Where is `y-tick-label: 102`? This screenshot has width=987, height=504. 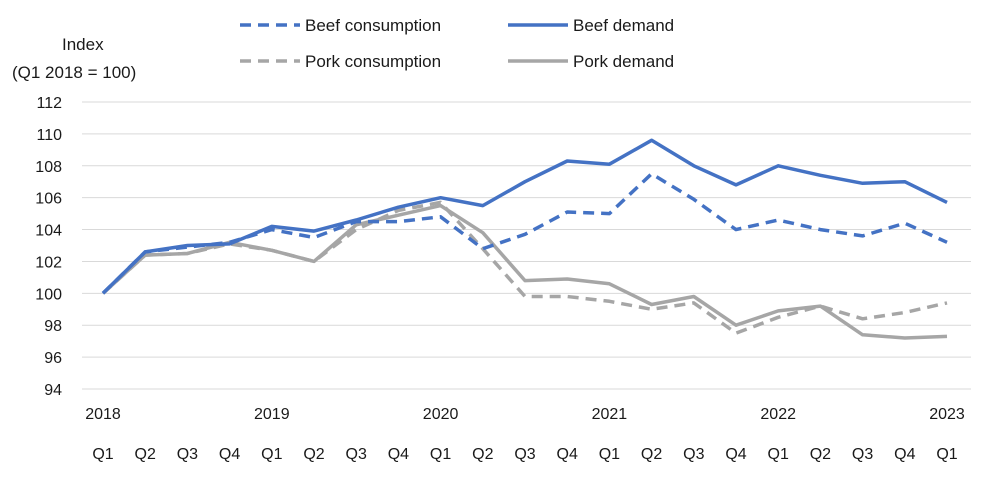
y-tick-label: 102 is located at coordinates (48, 262).